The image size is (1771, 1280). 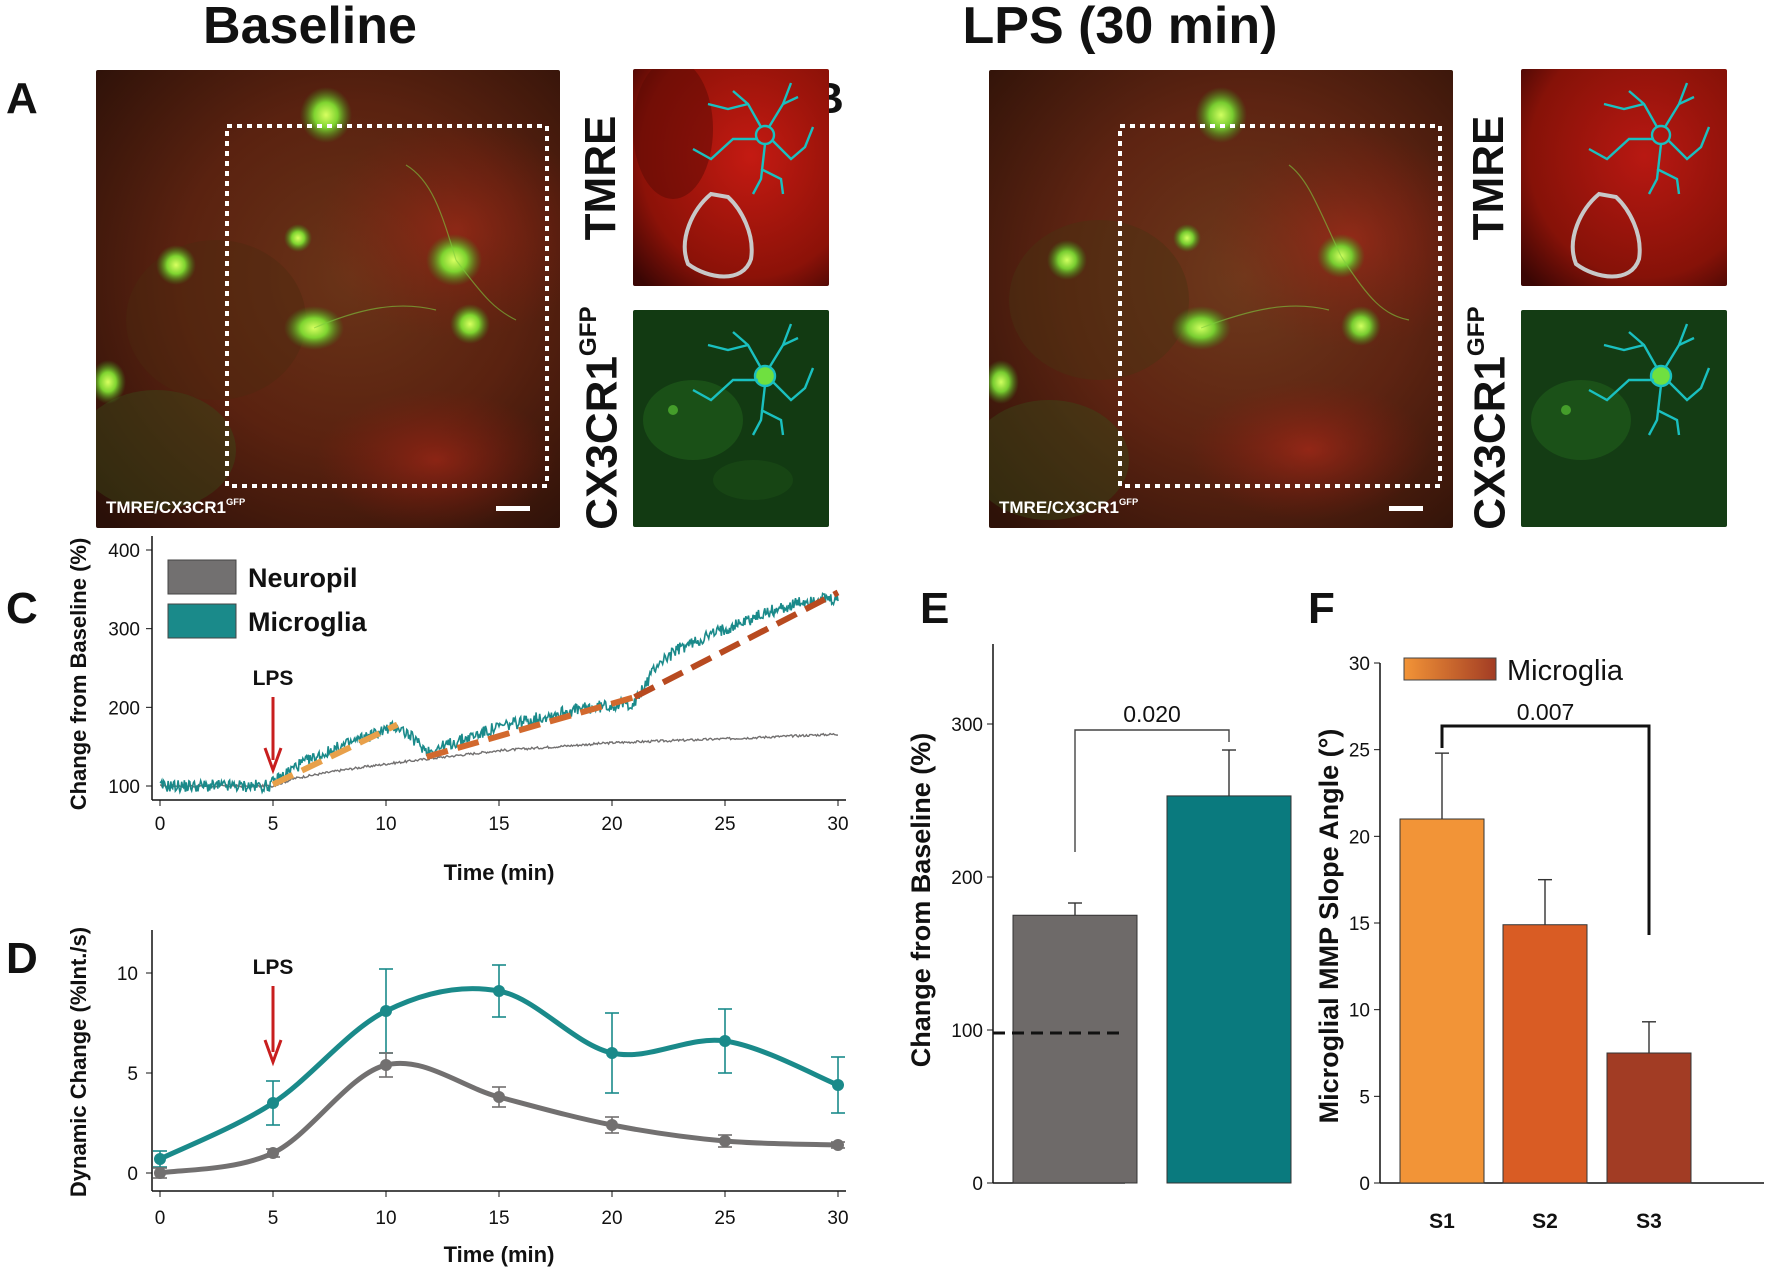 I want to click on chart-d-y-label: Dynamic Change (%Int./s), so click(x=78, y=1062).